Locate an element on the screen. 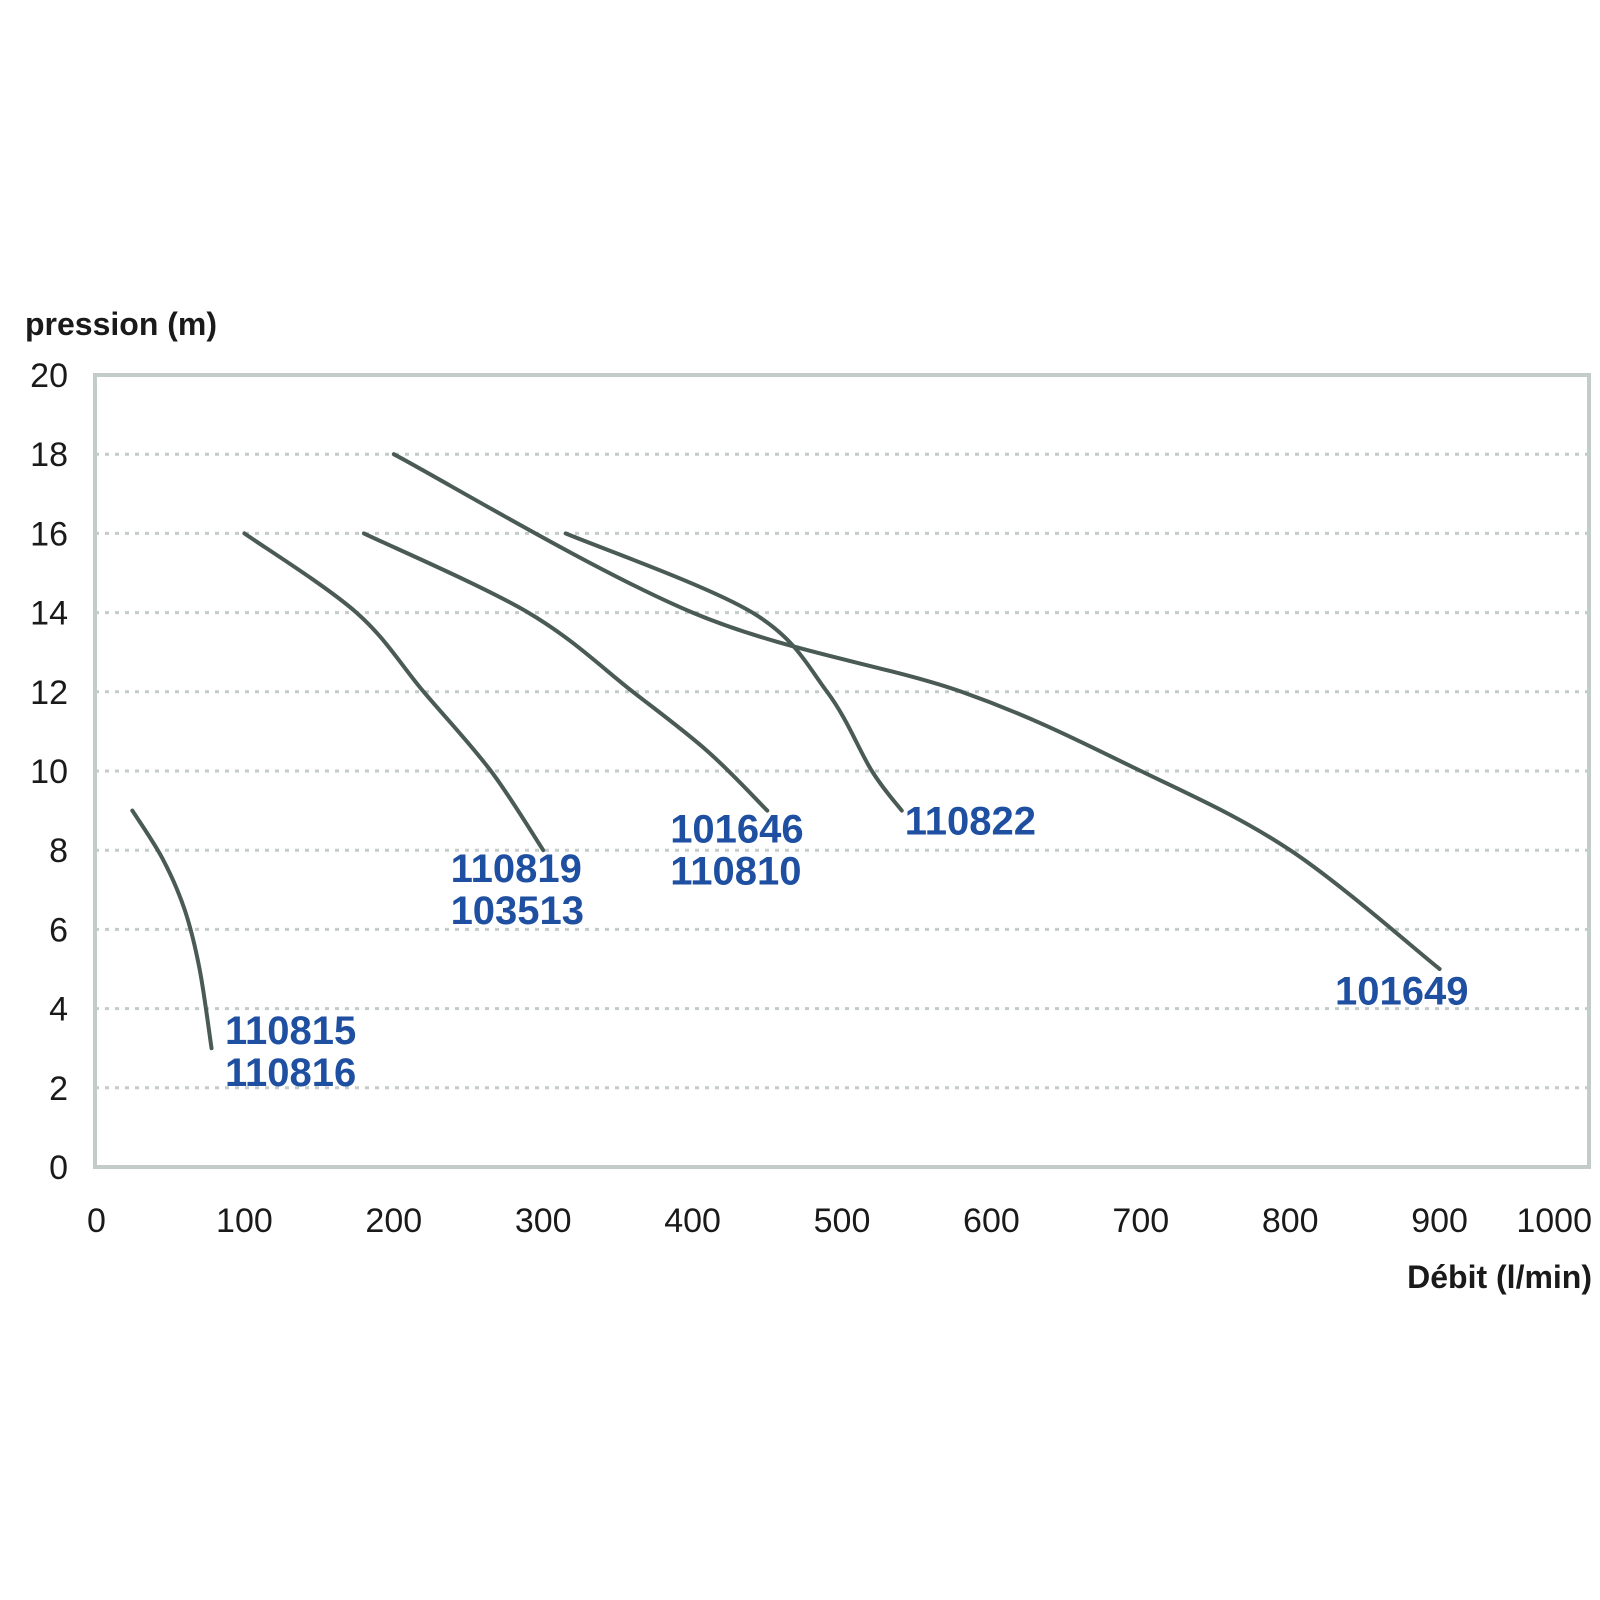 The height and width of the screenshot is (1600, 1600). x-tick-0: 0 is located at coordinates (96, 1221).